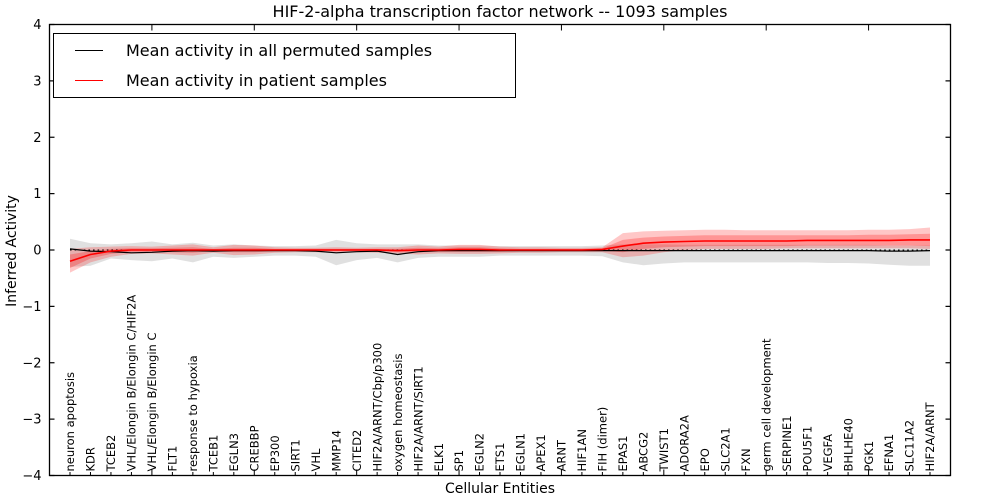  Describe the element at coordinates (37, 138) in the screenshot. I see `y-tick-label: 2` at that location.